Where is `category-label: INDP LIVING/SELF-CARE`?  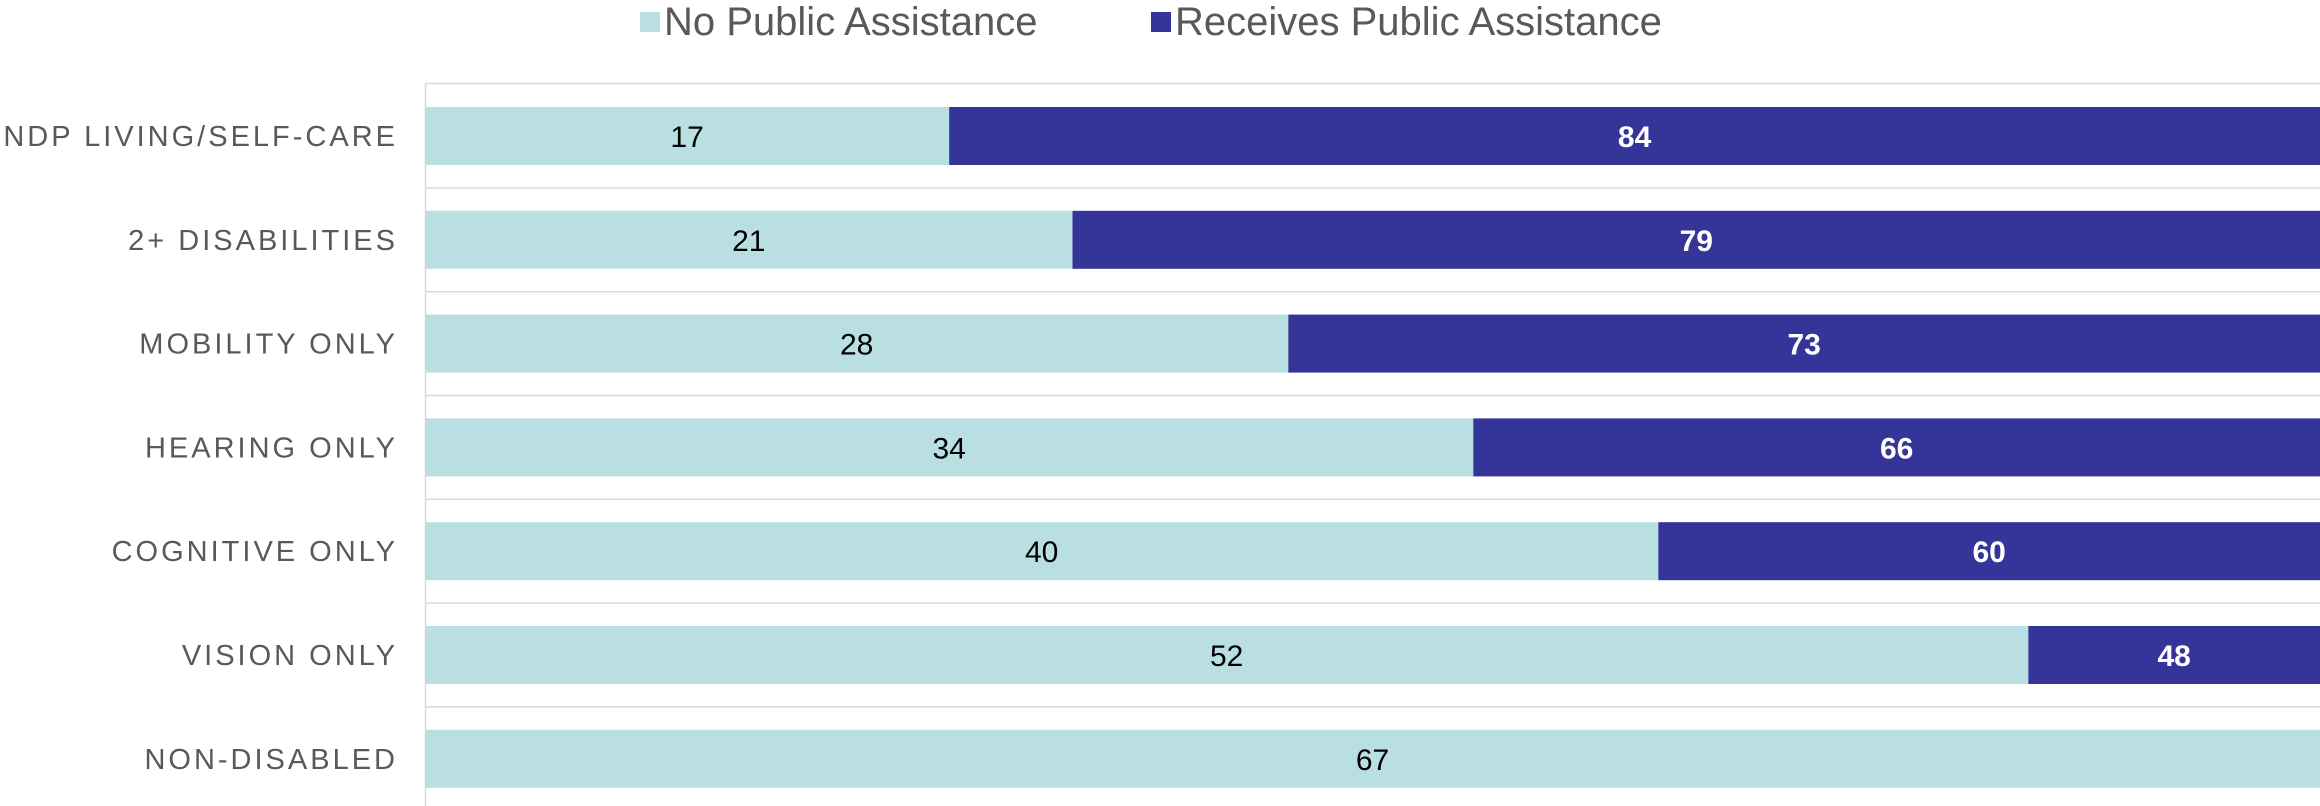 category-label: INDP LIVING/SELF-CARE is located at coordinates (199, 137).